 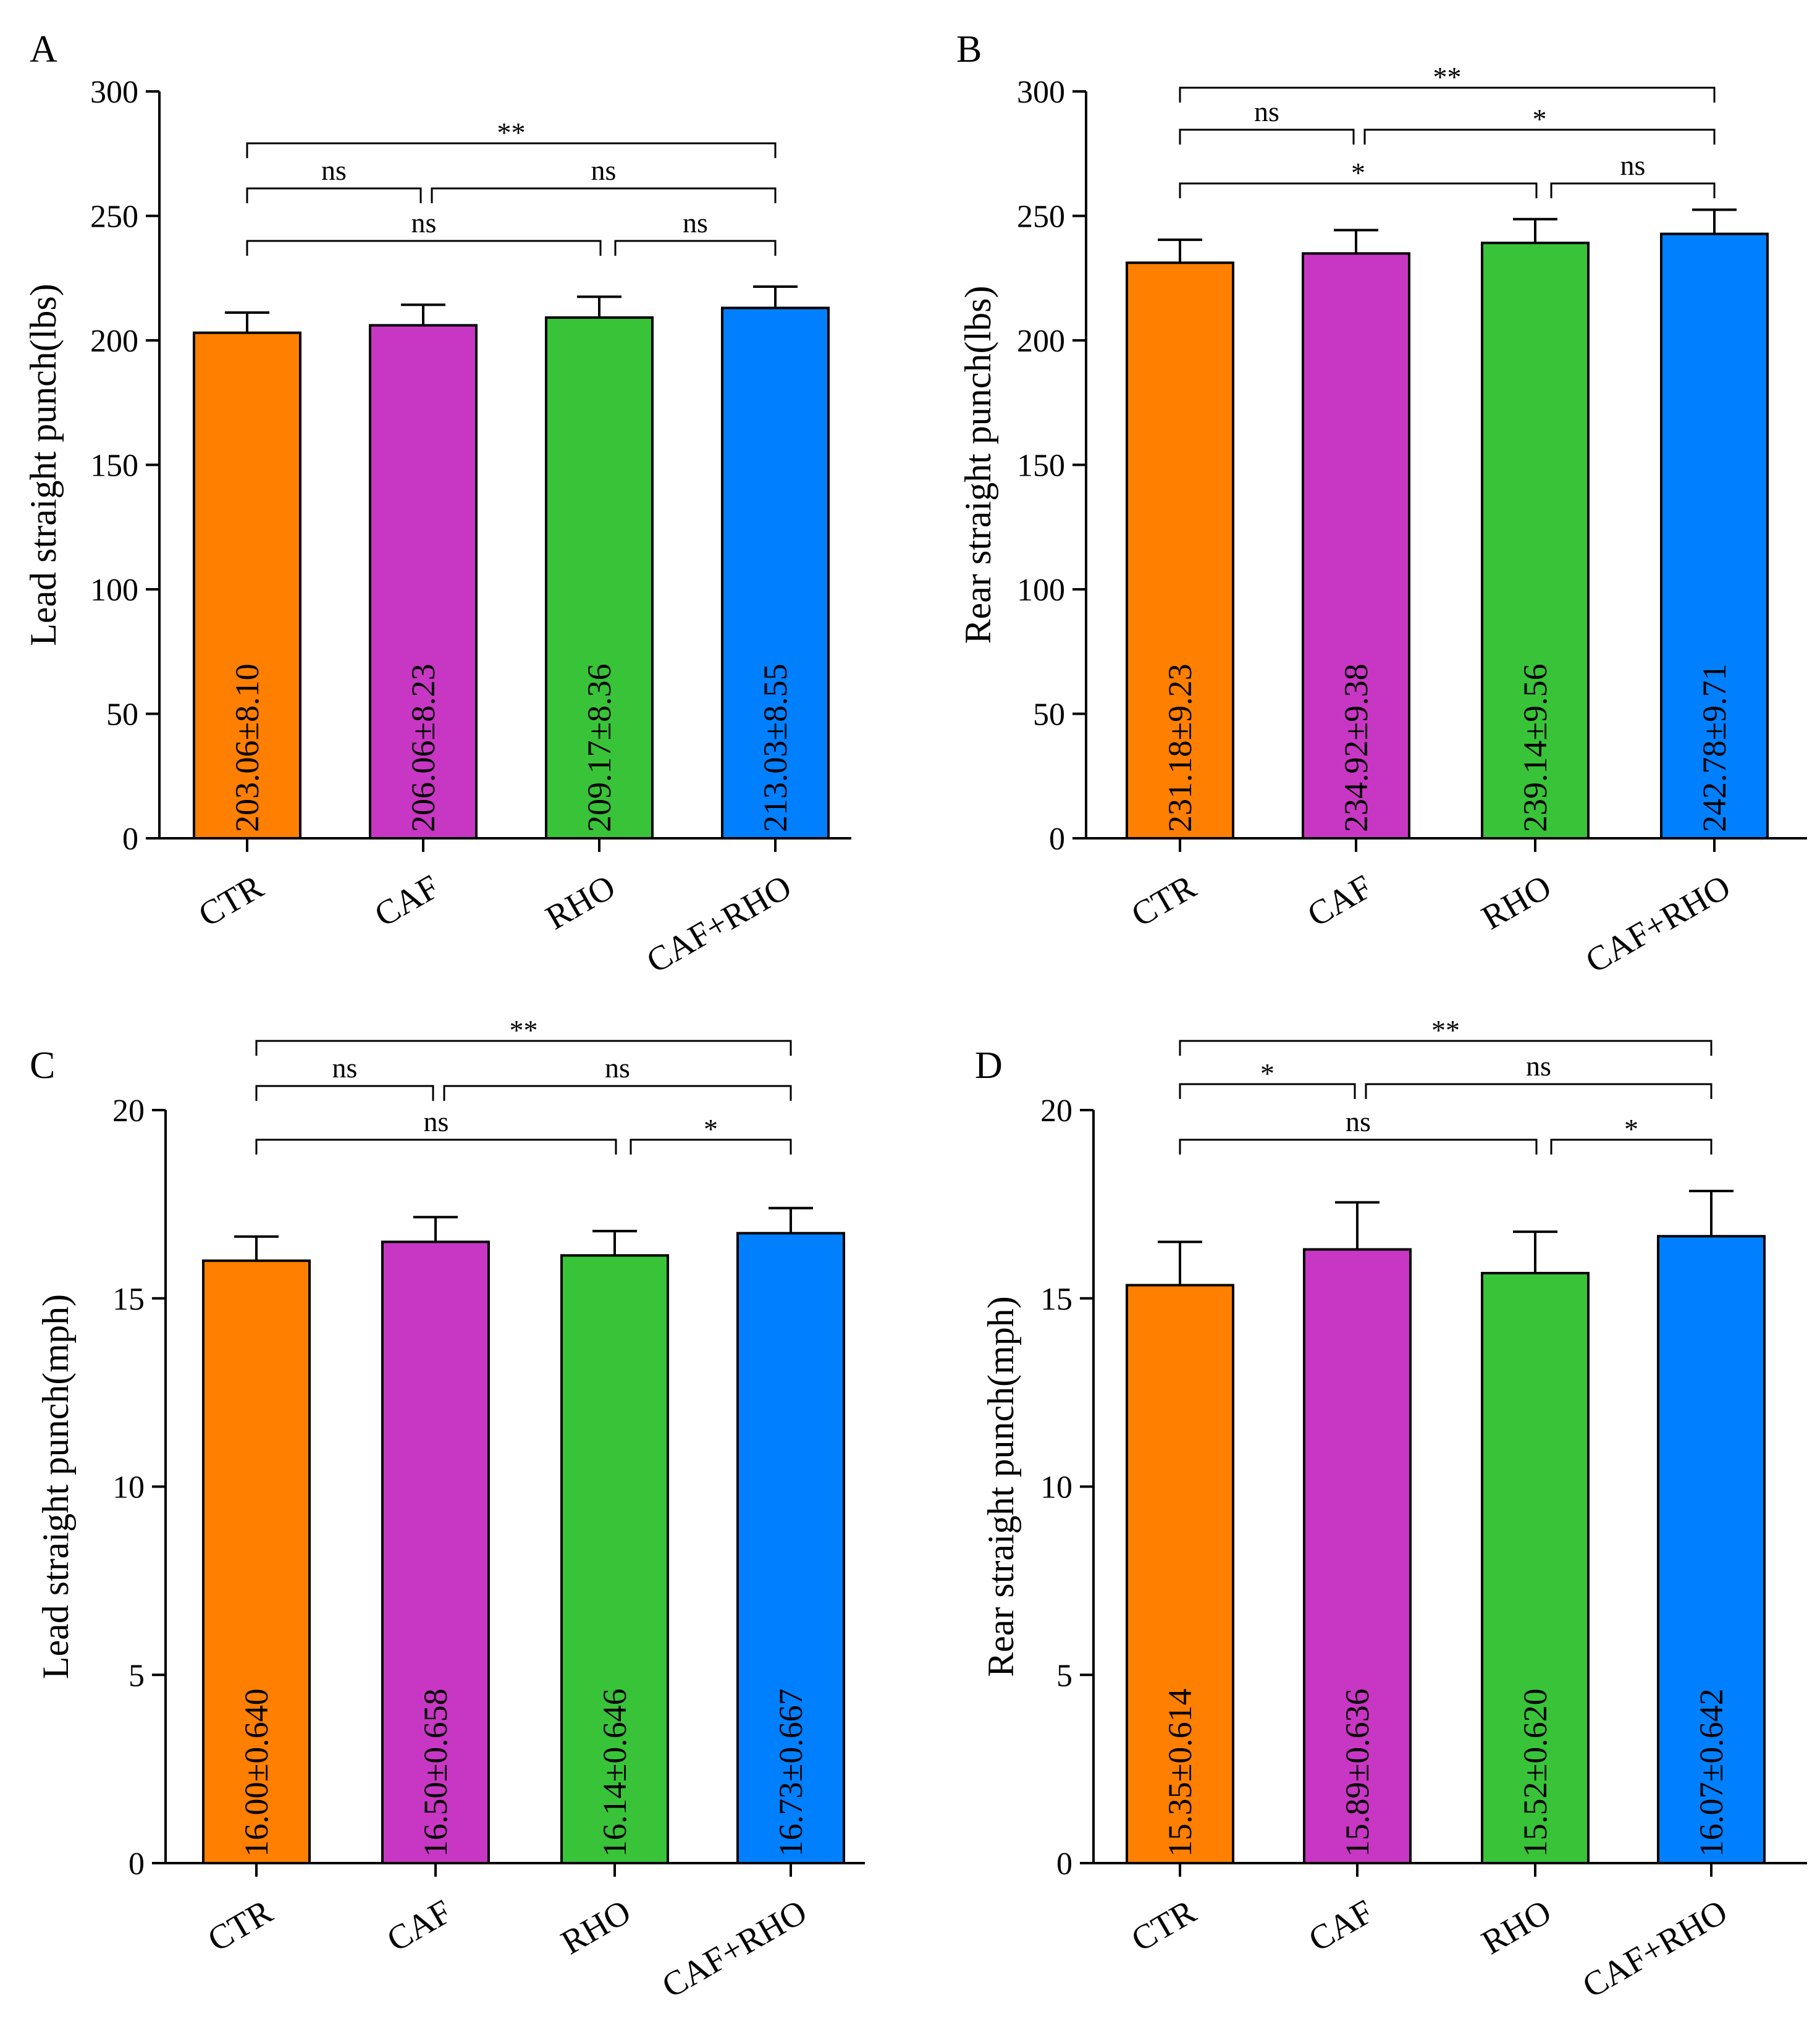 I want to click on bar-value-label: 16.14±0.646, so click(x=614, y=1772).